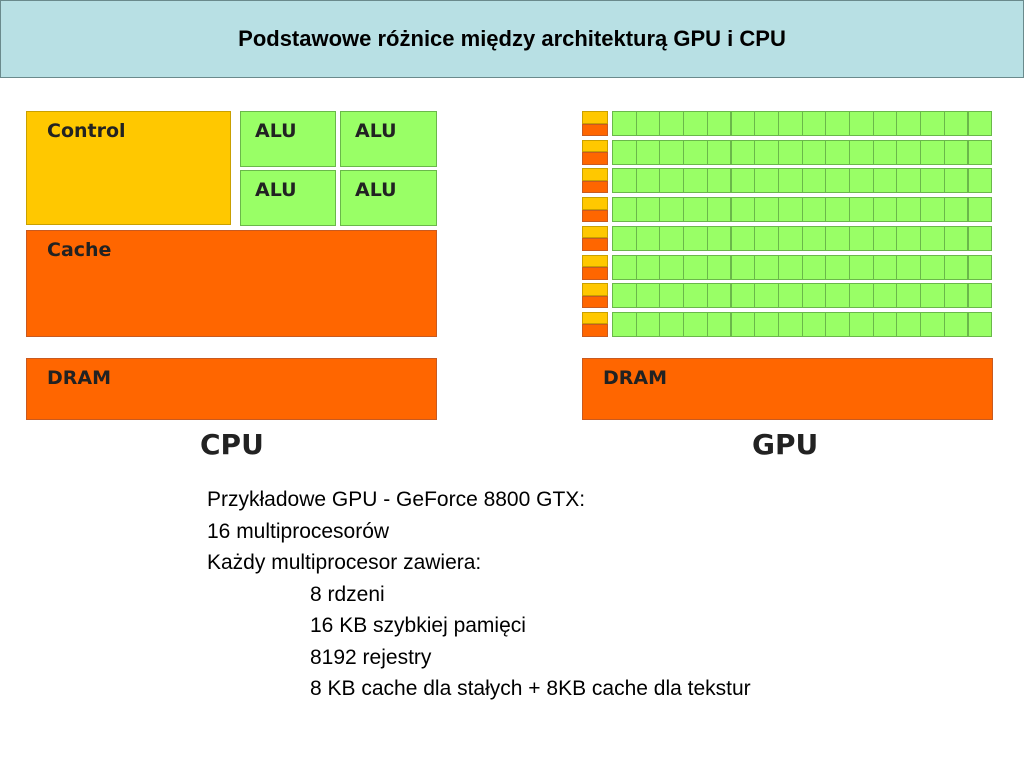 The height and width of the screenshot is (768, 1024). I want to click on gpu-dram-block: DRAM, so click(787, 389).